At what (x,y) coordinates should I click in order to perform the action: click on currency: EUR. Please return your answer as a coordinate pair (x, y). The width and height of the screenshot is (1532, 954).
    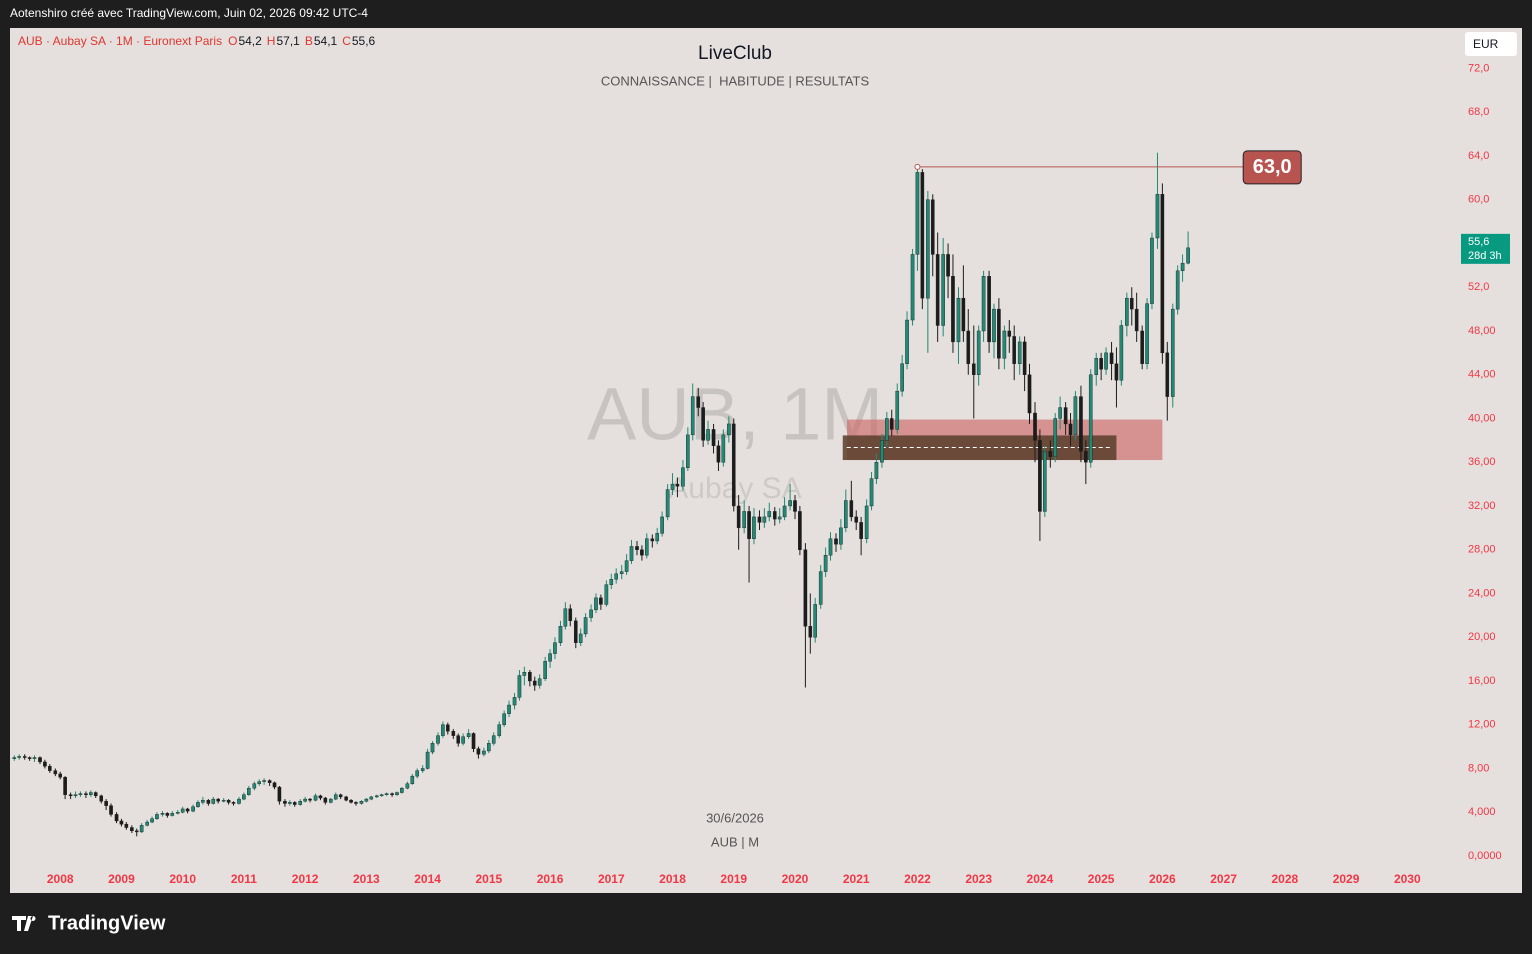
    Looking at the image, I should click on (1486, 44).